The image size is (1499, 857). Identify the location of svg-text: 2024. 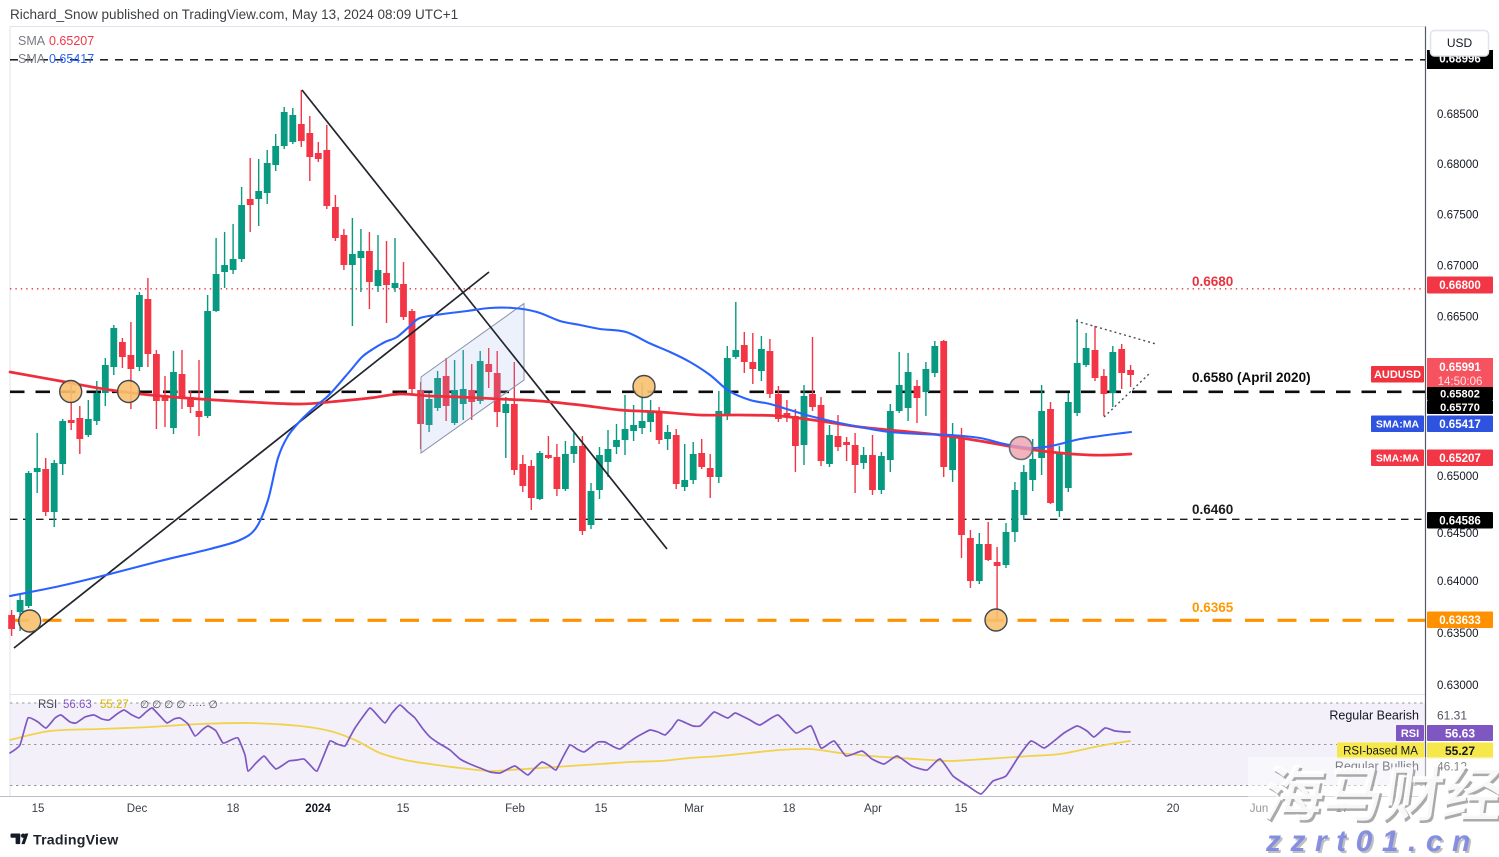
(318, 809).